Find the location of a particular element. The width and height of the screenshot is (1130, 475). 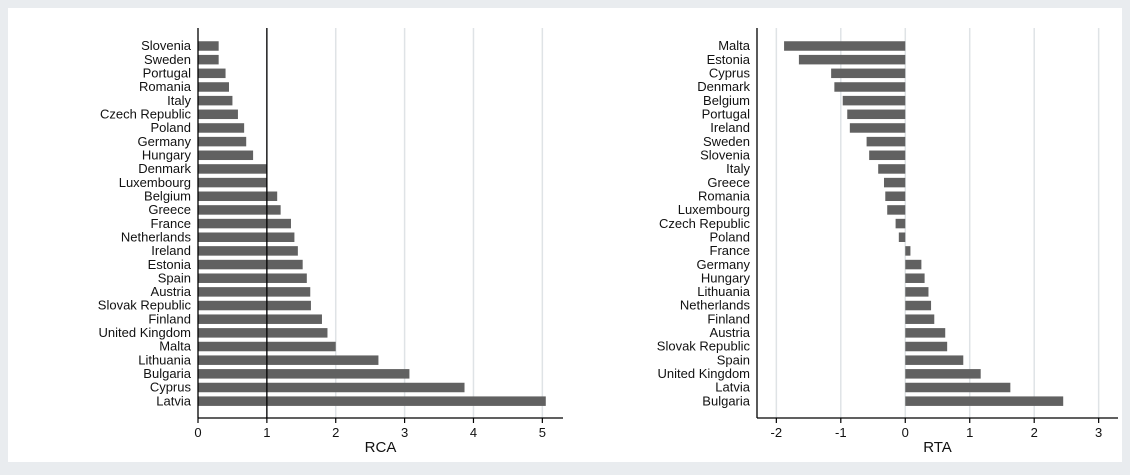

rta-category-label: Italy is located at coordinates (738, 168).